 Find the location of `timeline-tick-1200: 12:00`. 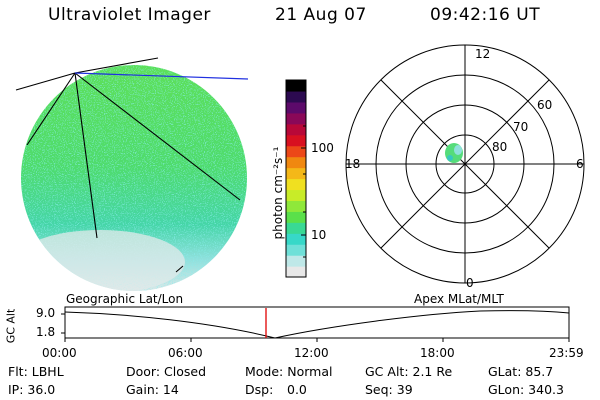

timeline-tick-1200: 12:00 is located at coordinates (311, 353).